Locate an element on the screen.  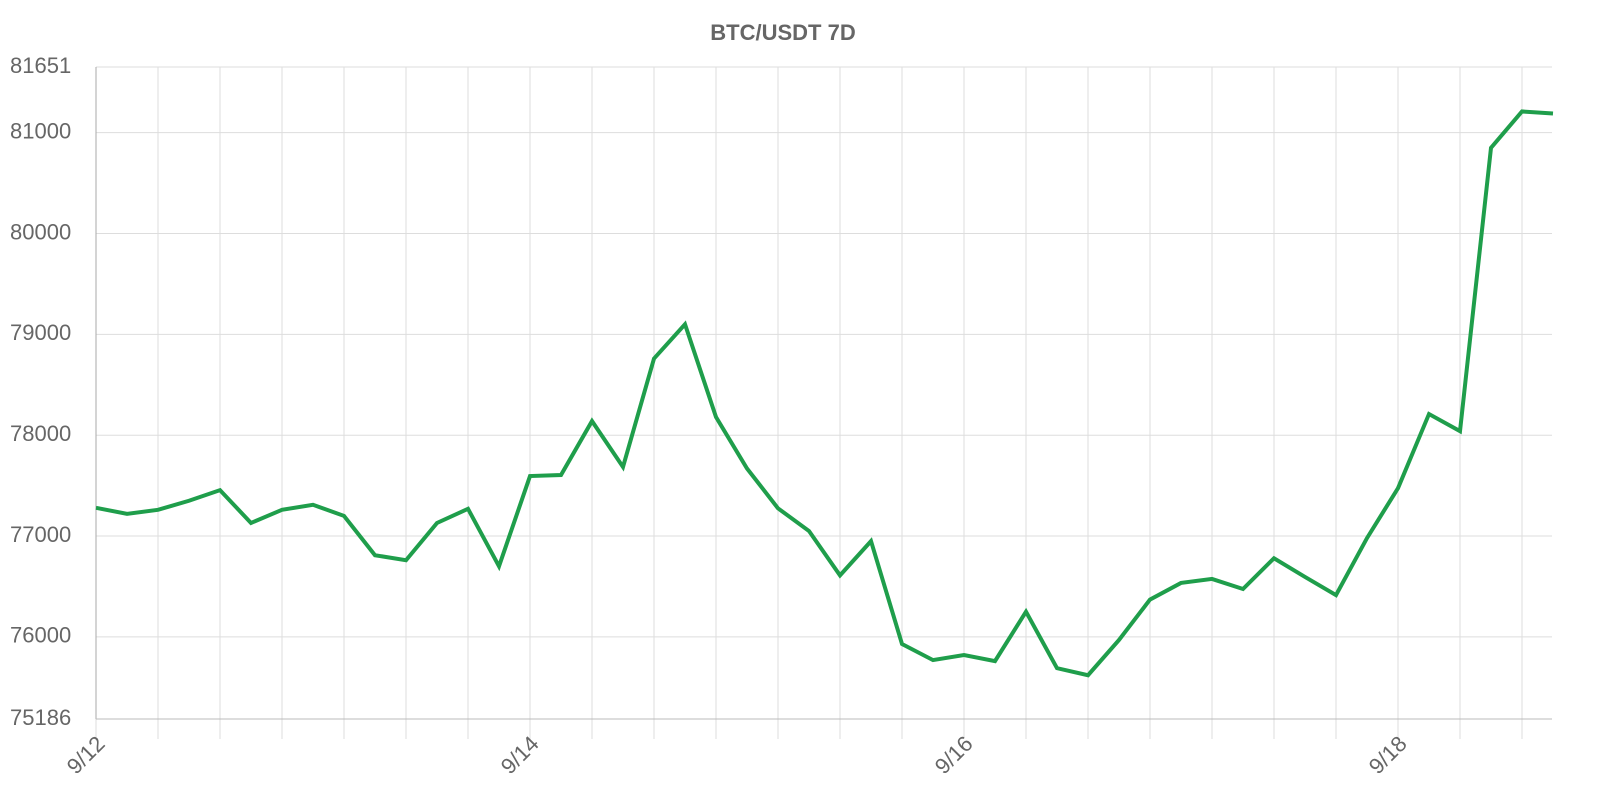
y-tick-label: 81651 is located at coordinates (40, 65).